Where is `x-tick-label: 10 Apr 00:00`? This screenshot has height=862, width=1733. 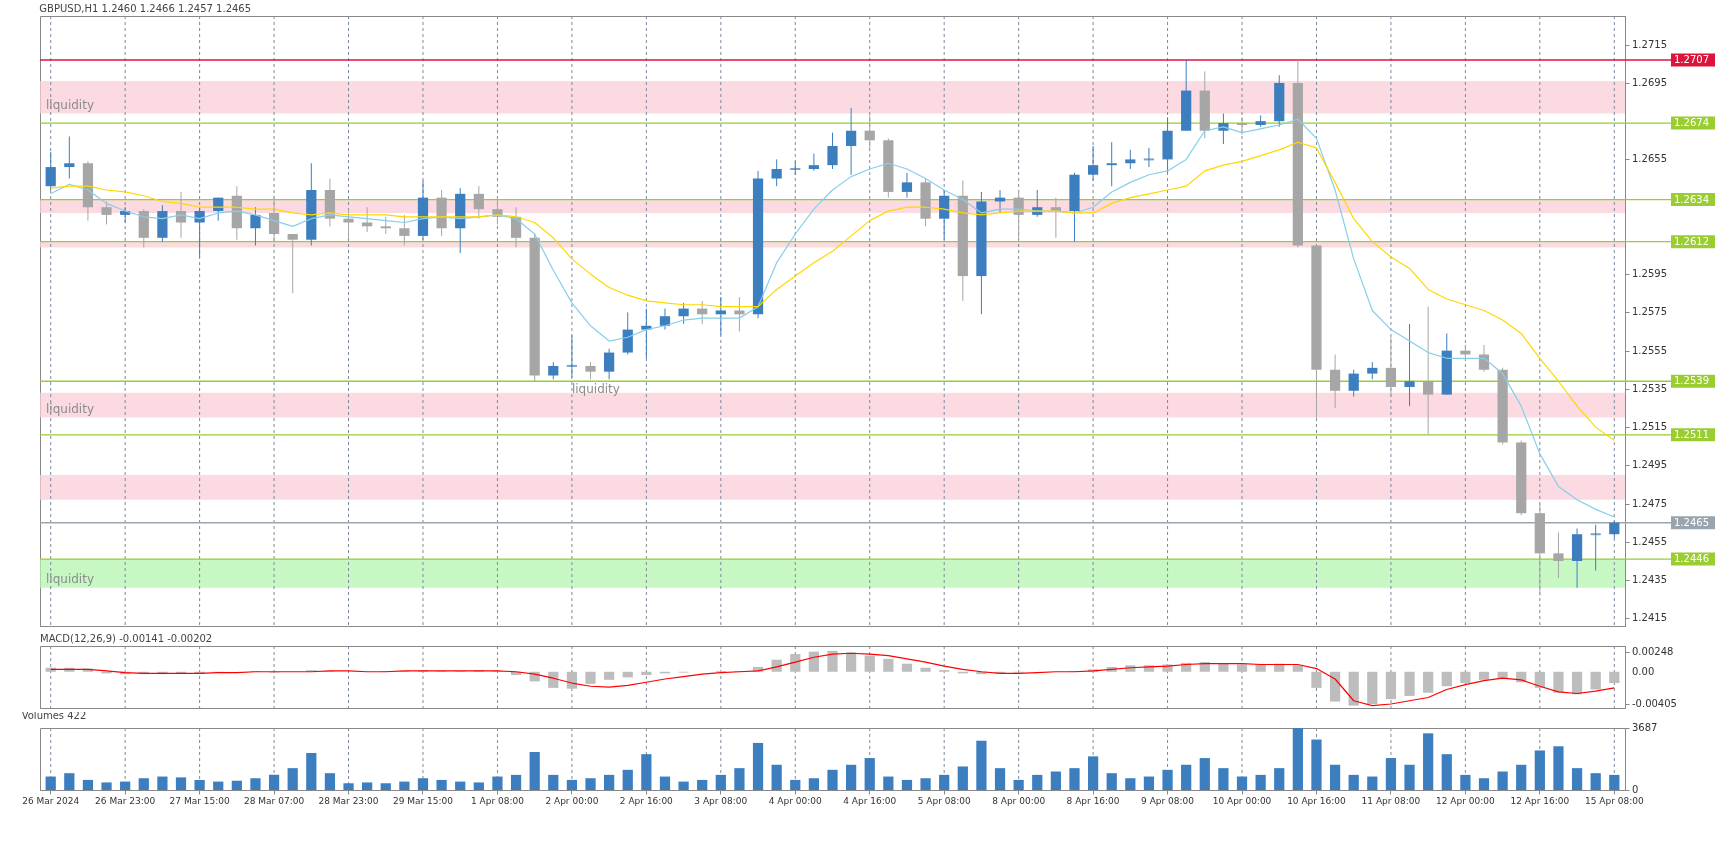 x-tick-label: 10 Apr 00:00 is located at coordinates (1242, 800).